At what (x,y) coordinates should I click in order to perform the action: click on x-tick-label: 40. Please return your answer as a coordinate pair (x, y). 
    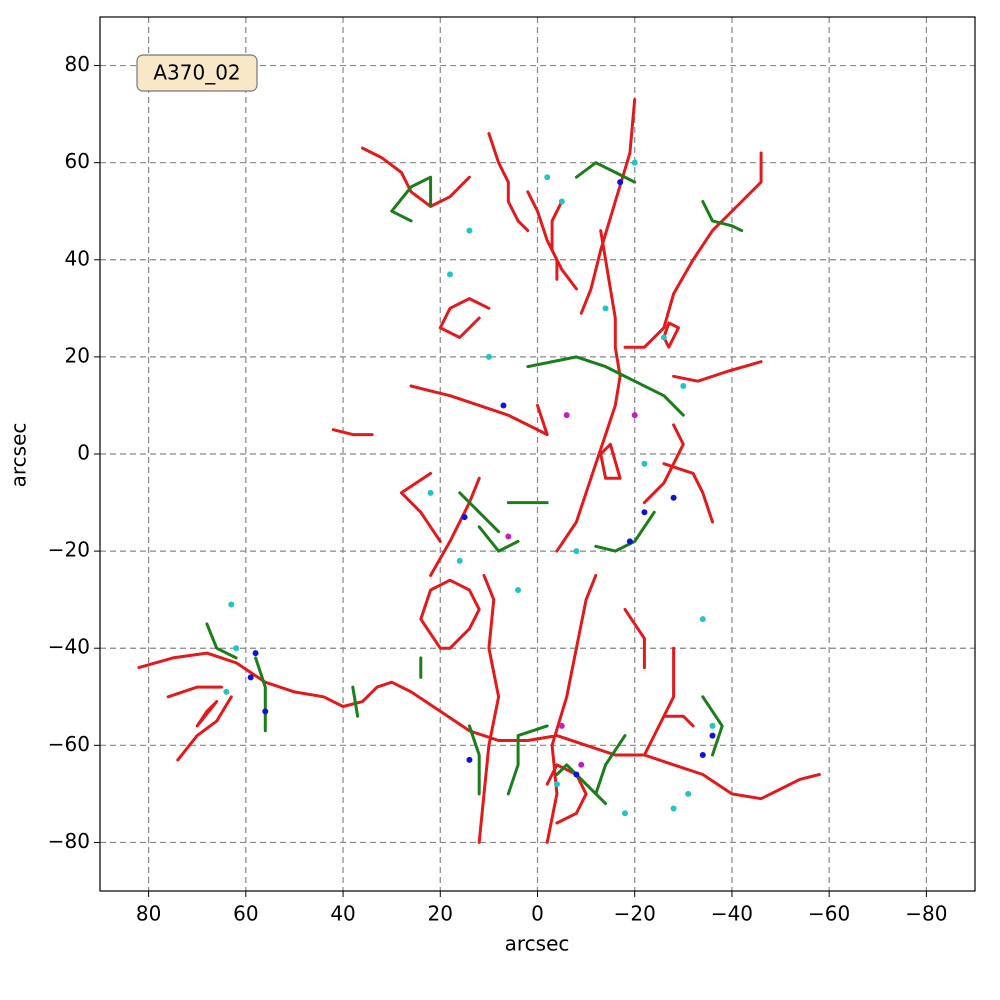
    Looking at the image, I should click on (342, 914).